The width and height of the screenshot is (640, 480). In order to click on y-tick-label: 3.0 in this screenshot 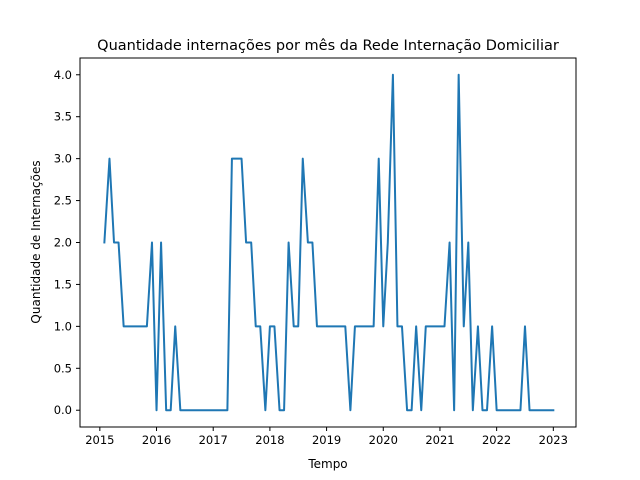, I will do `click(63, 159)`.